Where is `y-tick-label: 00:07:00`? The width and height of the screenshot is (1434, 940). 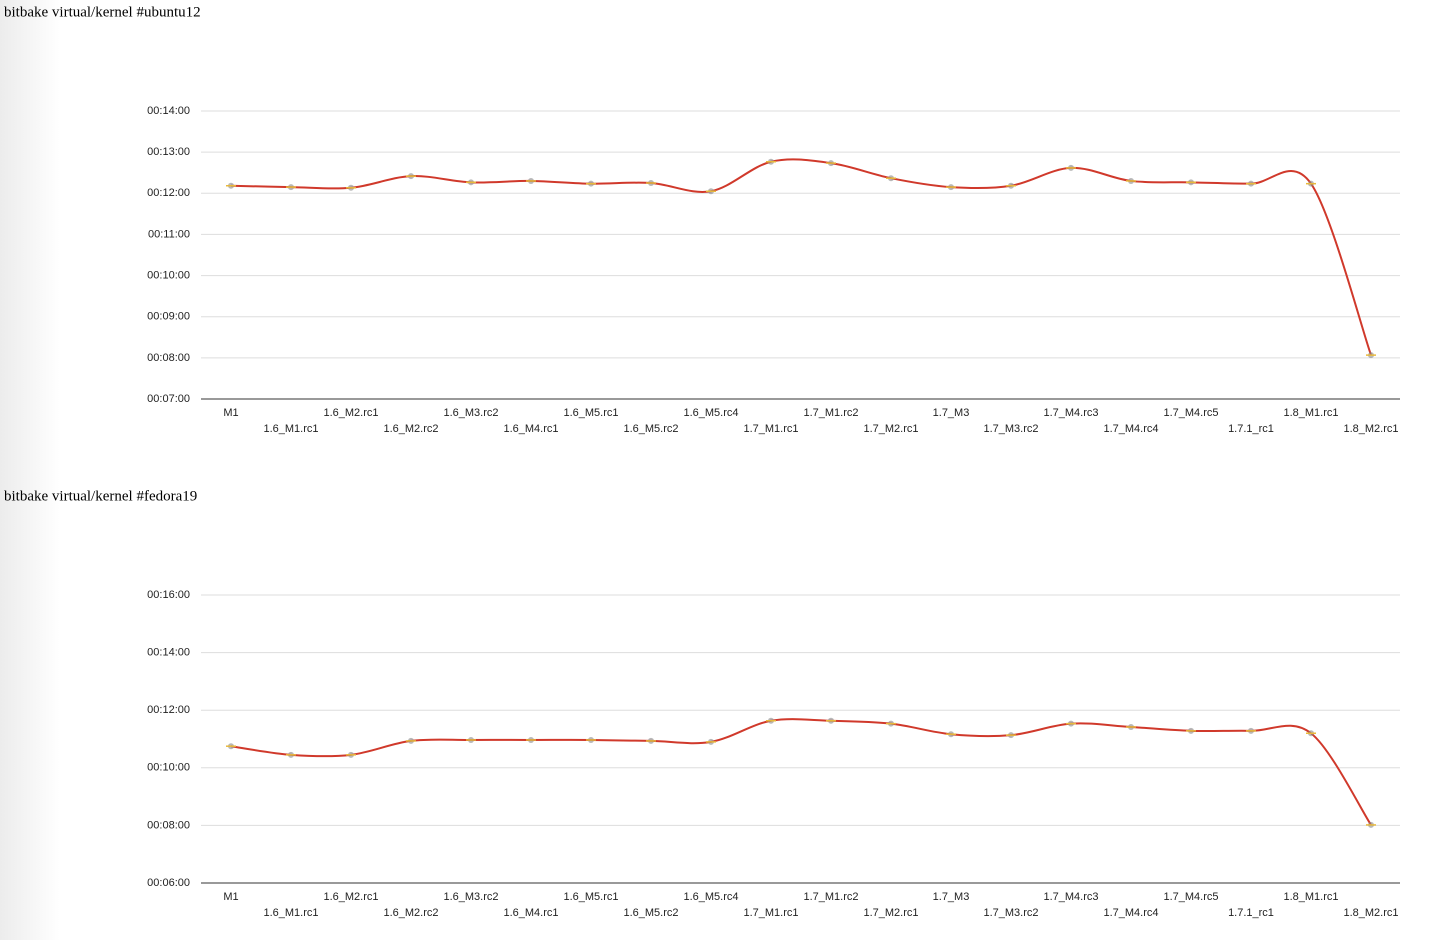 y-tick-label: 00:07:00 is located at coordinates (168, 399).